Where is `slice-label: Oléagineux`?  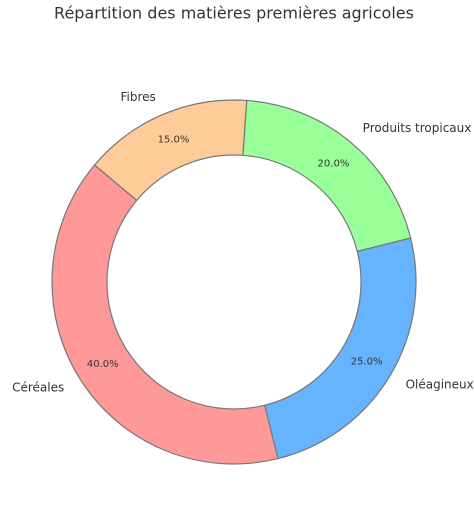
slice-label: Oléagineux is located at coordinates (440, 385).